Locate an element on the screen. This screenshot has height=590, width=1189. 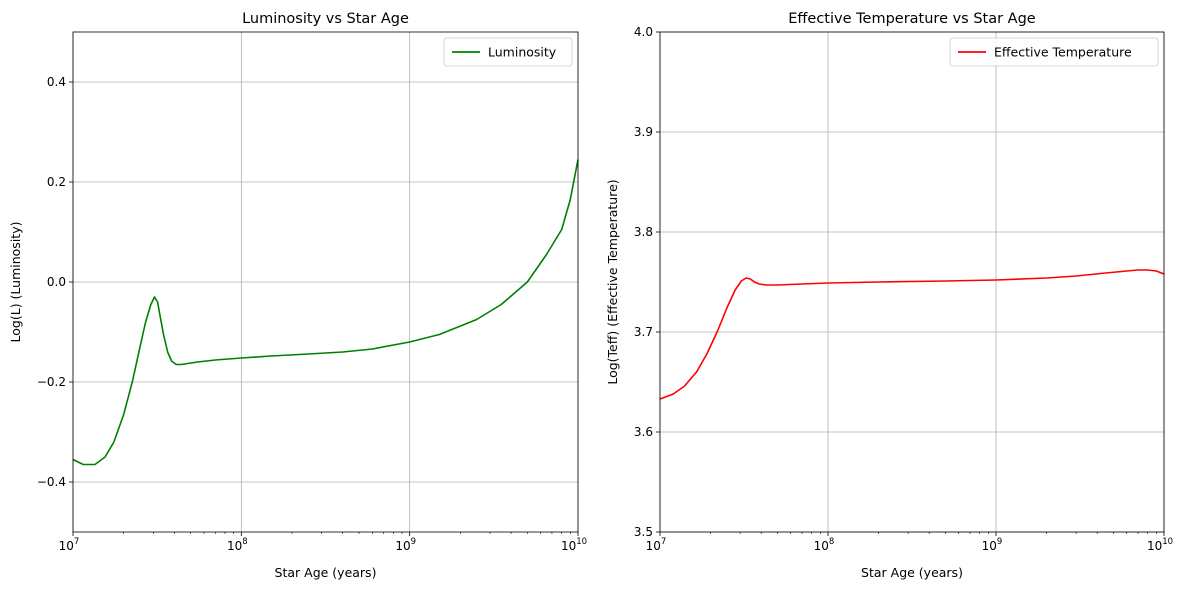
y-tick-label: −0.4 is located at coordinates (51, 482).